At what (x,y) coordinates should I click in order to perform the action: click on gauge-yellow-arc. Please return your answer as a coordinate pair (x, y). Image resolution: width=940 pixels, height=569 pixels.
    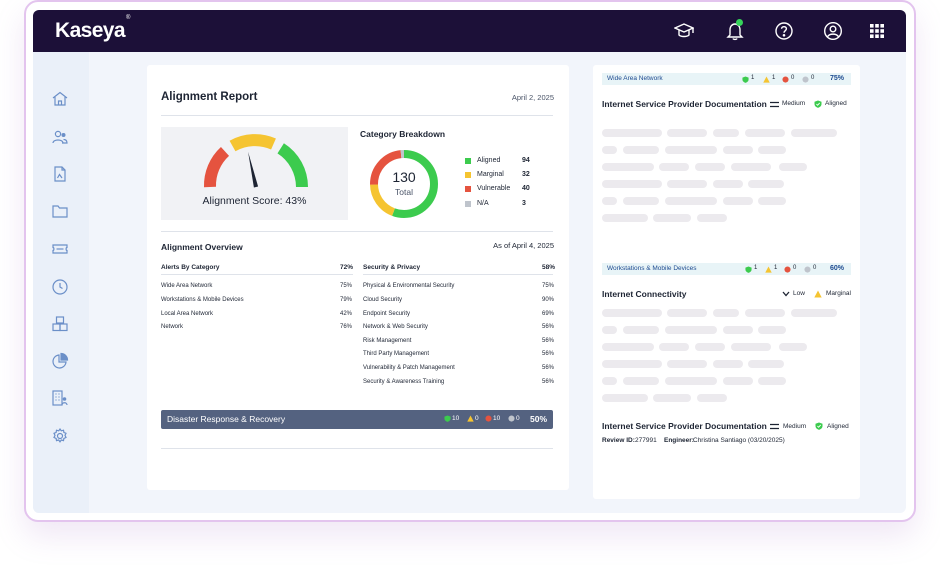
    Looking at the image, I should click on (252, 143).